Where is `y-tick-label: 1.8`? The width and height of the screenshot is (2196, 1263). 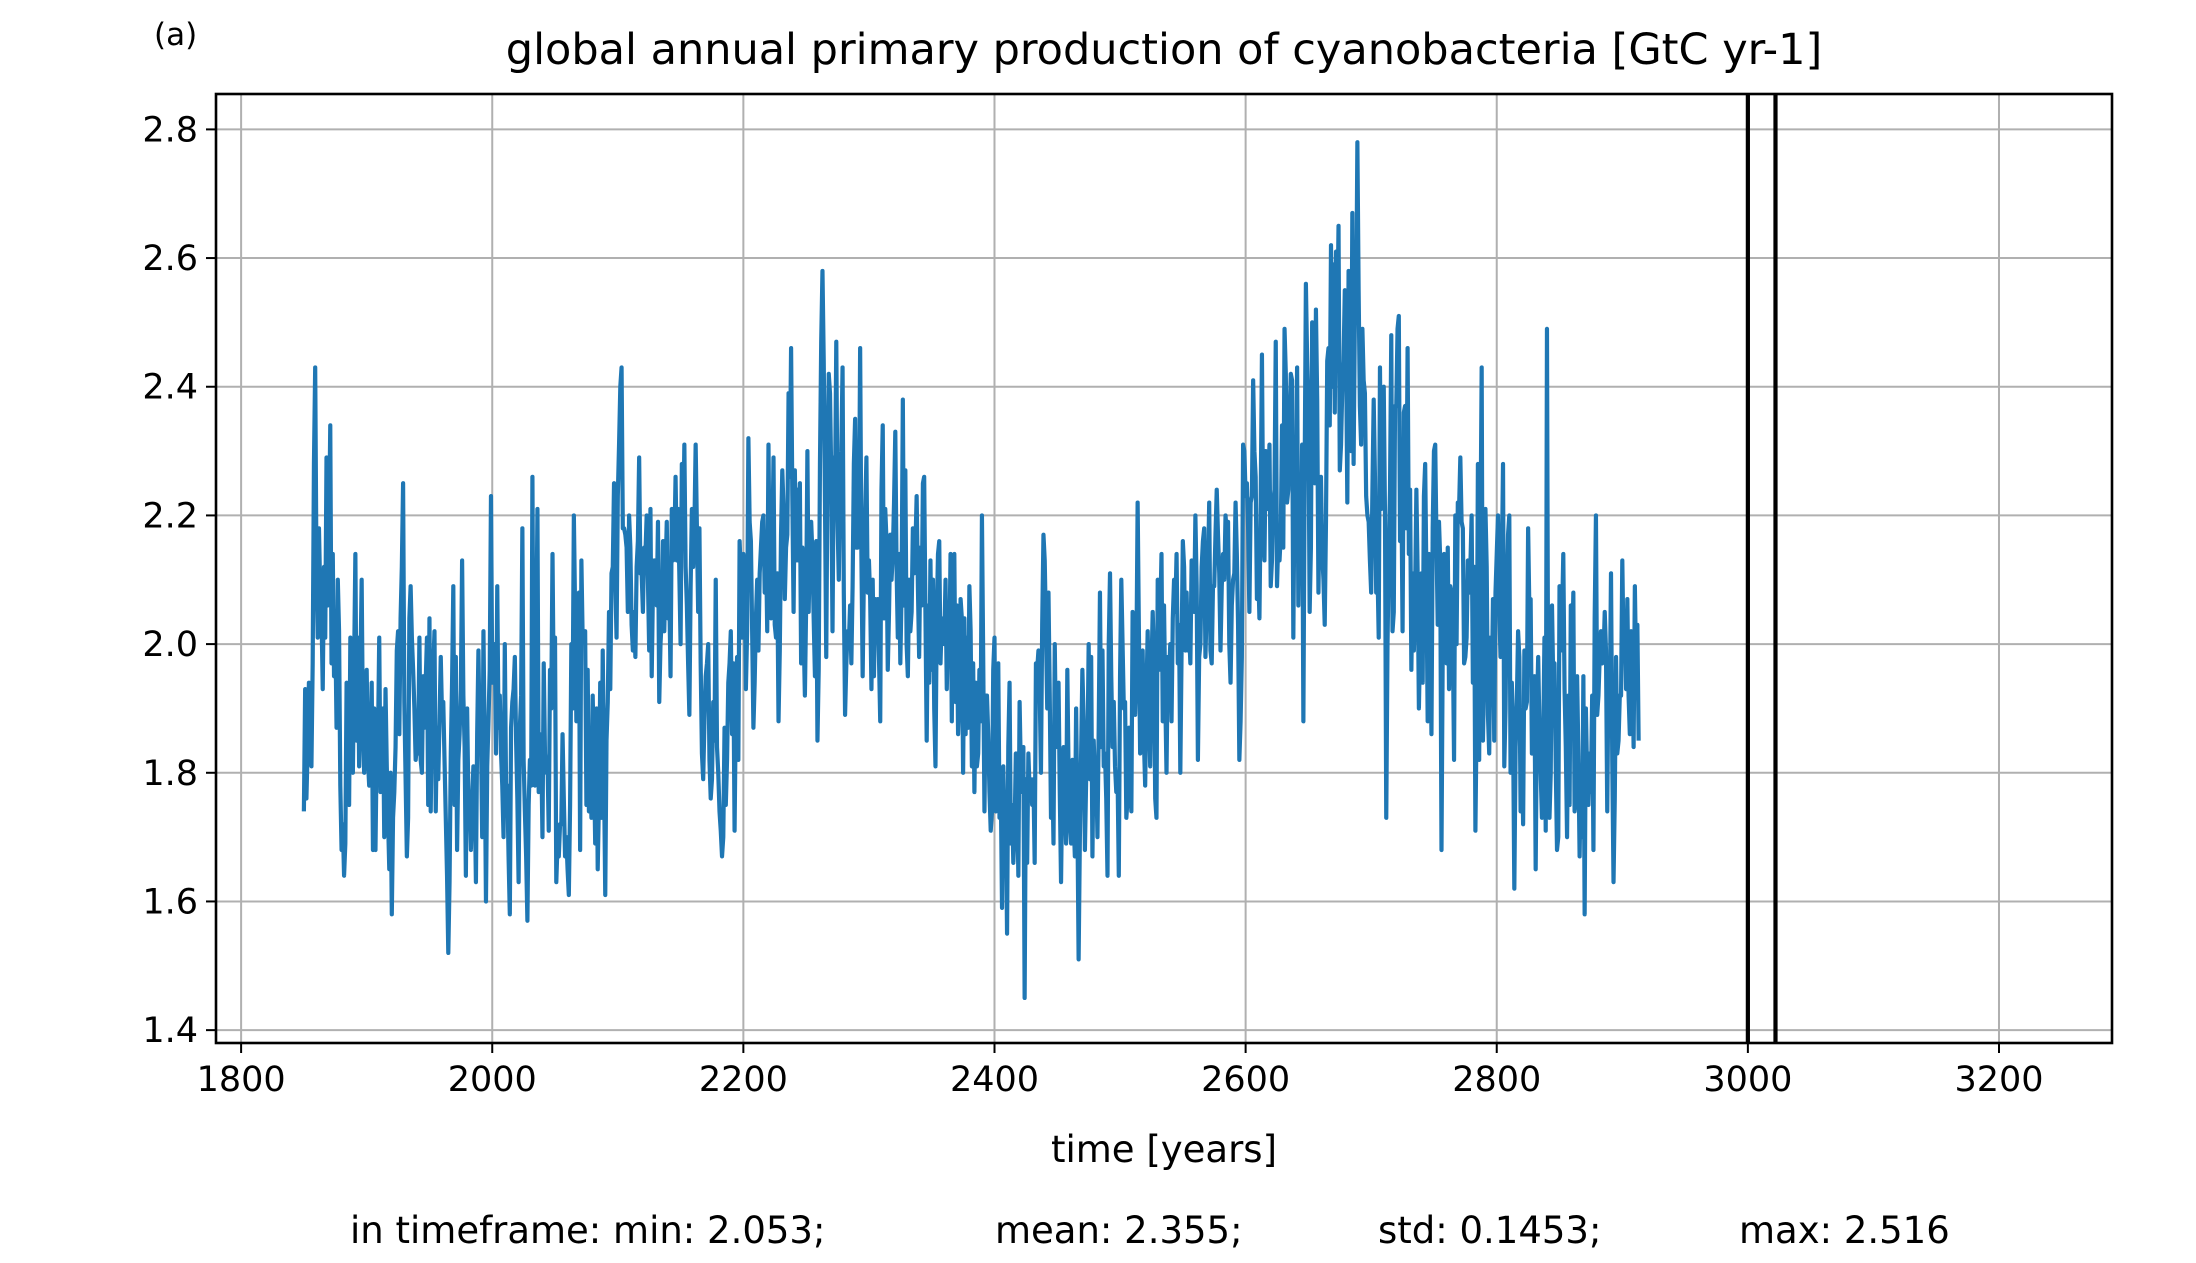
y-tick-label: 1.8 is located at coordinates (170, 774).